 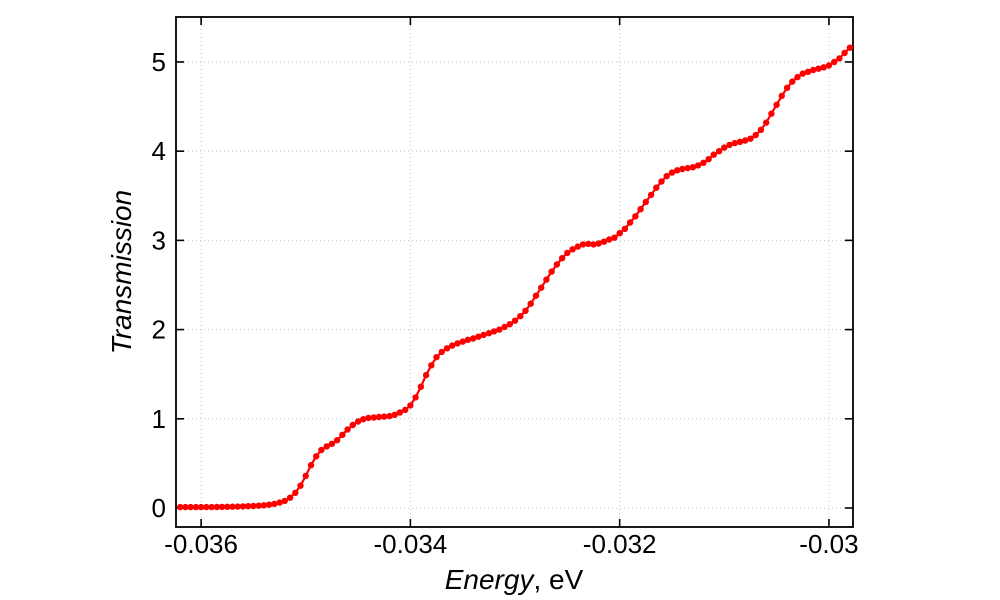 What do you see at coordinates (159, 330) in the screenshot?
I see `y-tick-label: 2` at bounding box center [159, 330].